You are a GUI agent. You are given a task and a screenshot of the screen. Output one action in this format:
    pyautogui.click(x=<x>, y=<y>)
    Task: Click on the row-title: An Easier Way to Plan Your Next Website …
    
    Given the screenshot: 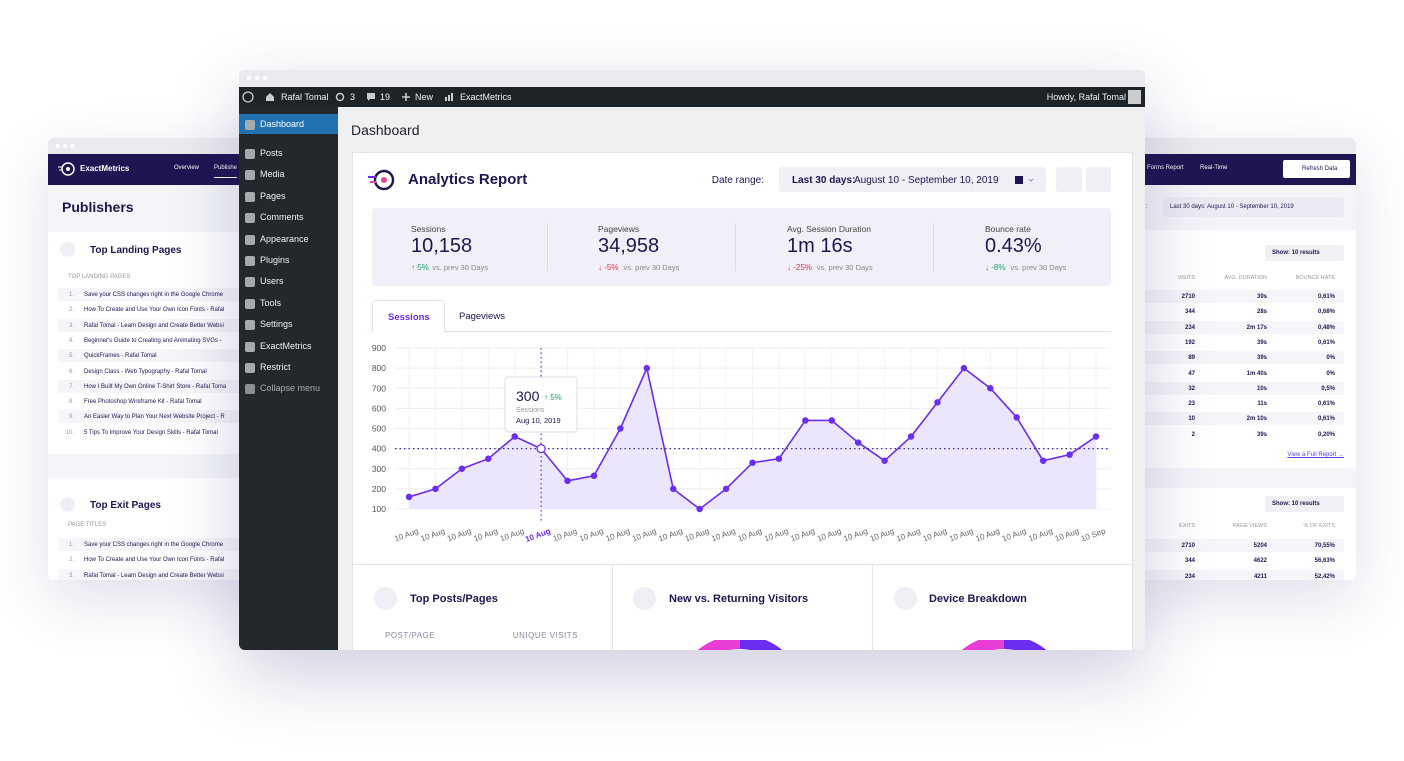 What is the action you would take?
    pyautogui.click(x=154, y=417)
    